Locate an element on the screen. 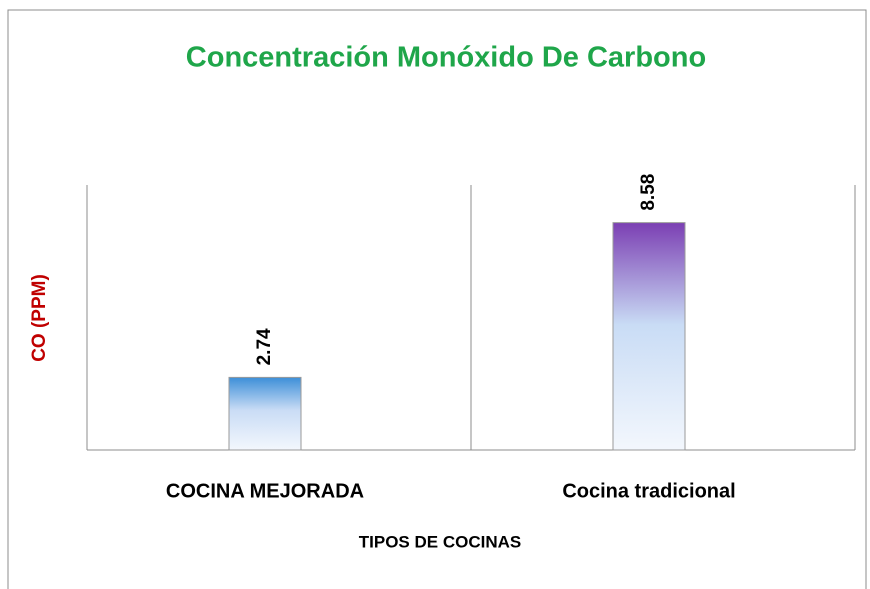 The height and width of the screenshot is (589, 870). x-tick-label: COCINA MEJORADA is located at coordinates (265, 491).